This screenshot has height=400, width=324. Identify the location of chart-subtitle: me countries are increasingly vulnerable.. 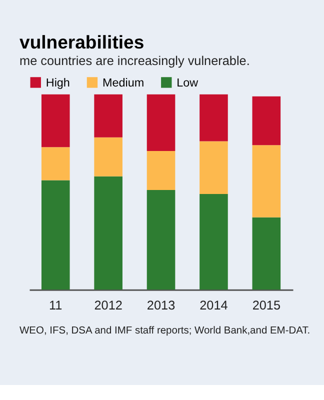
(135, 61).